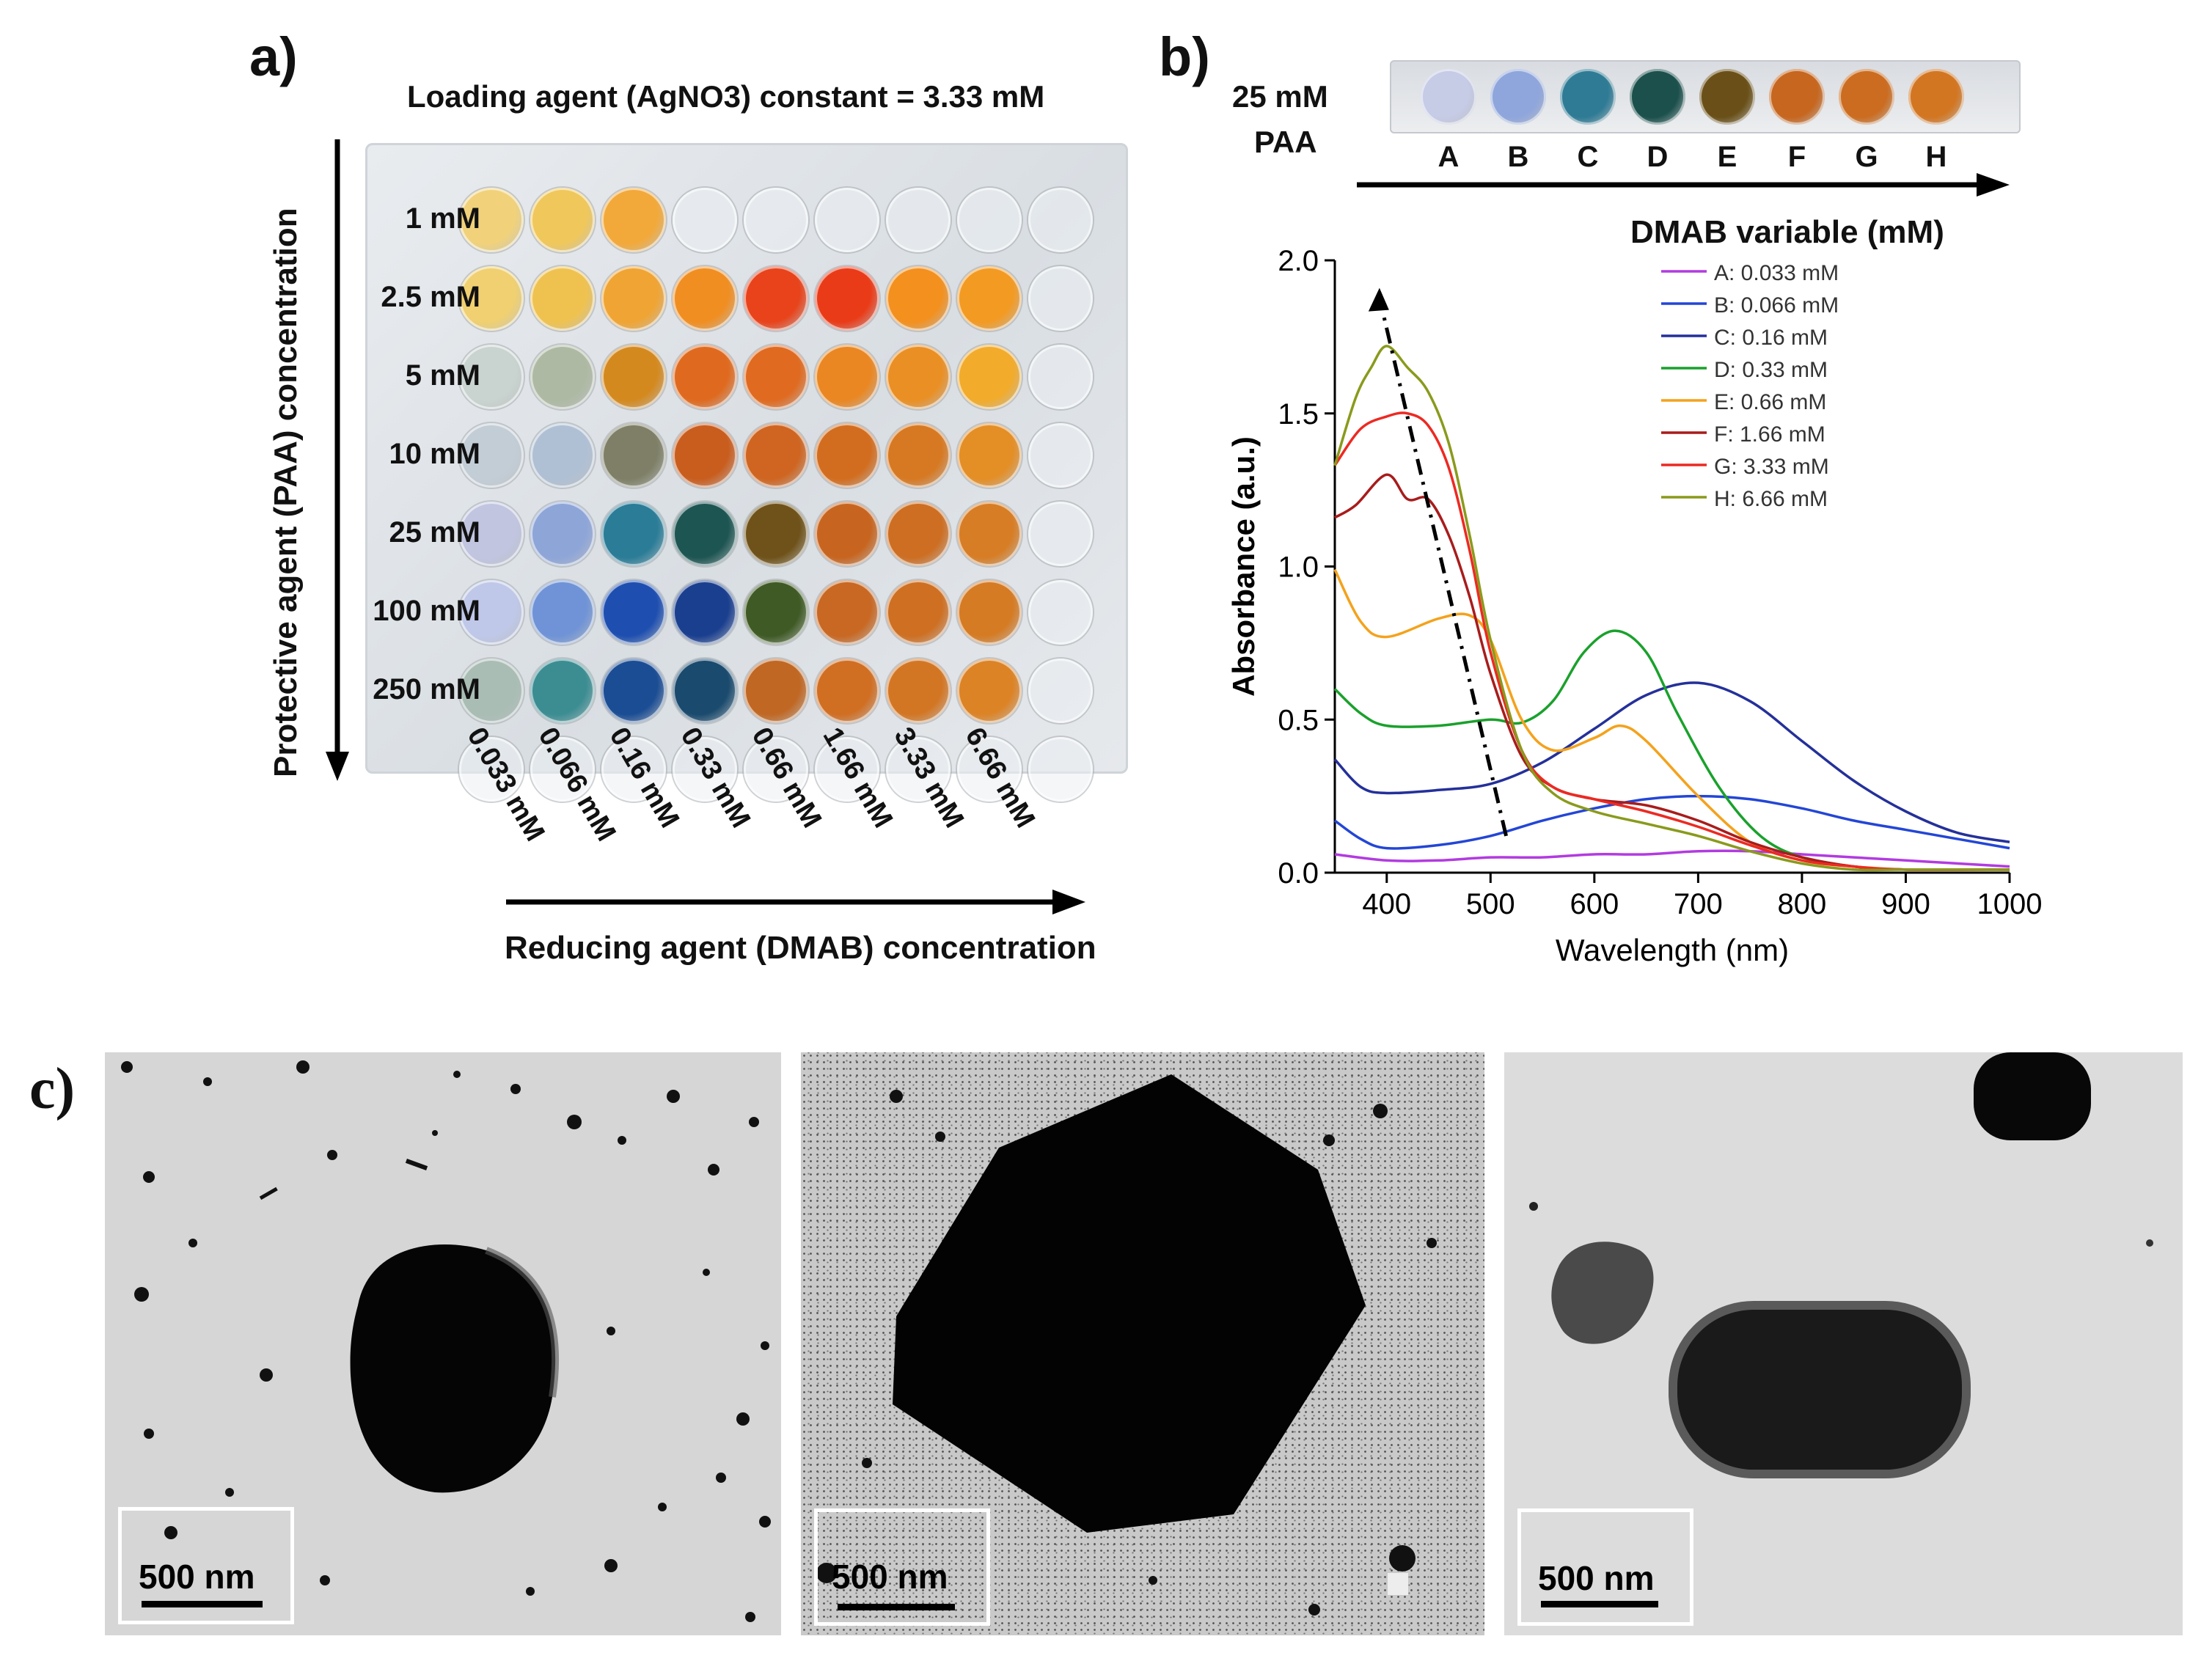 The width and height of the screenshot is (2212, 1661). I want to click on cuvette-strip, so click(1706, 96).